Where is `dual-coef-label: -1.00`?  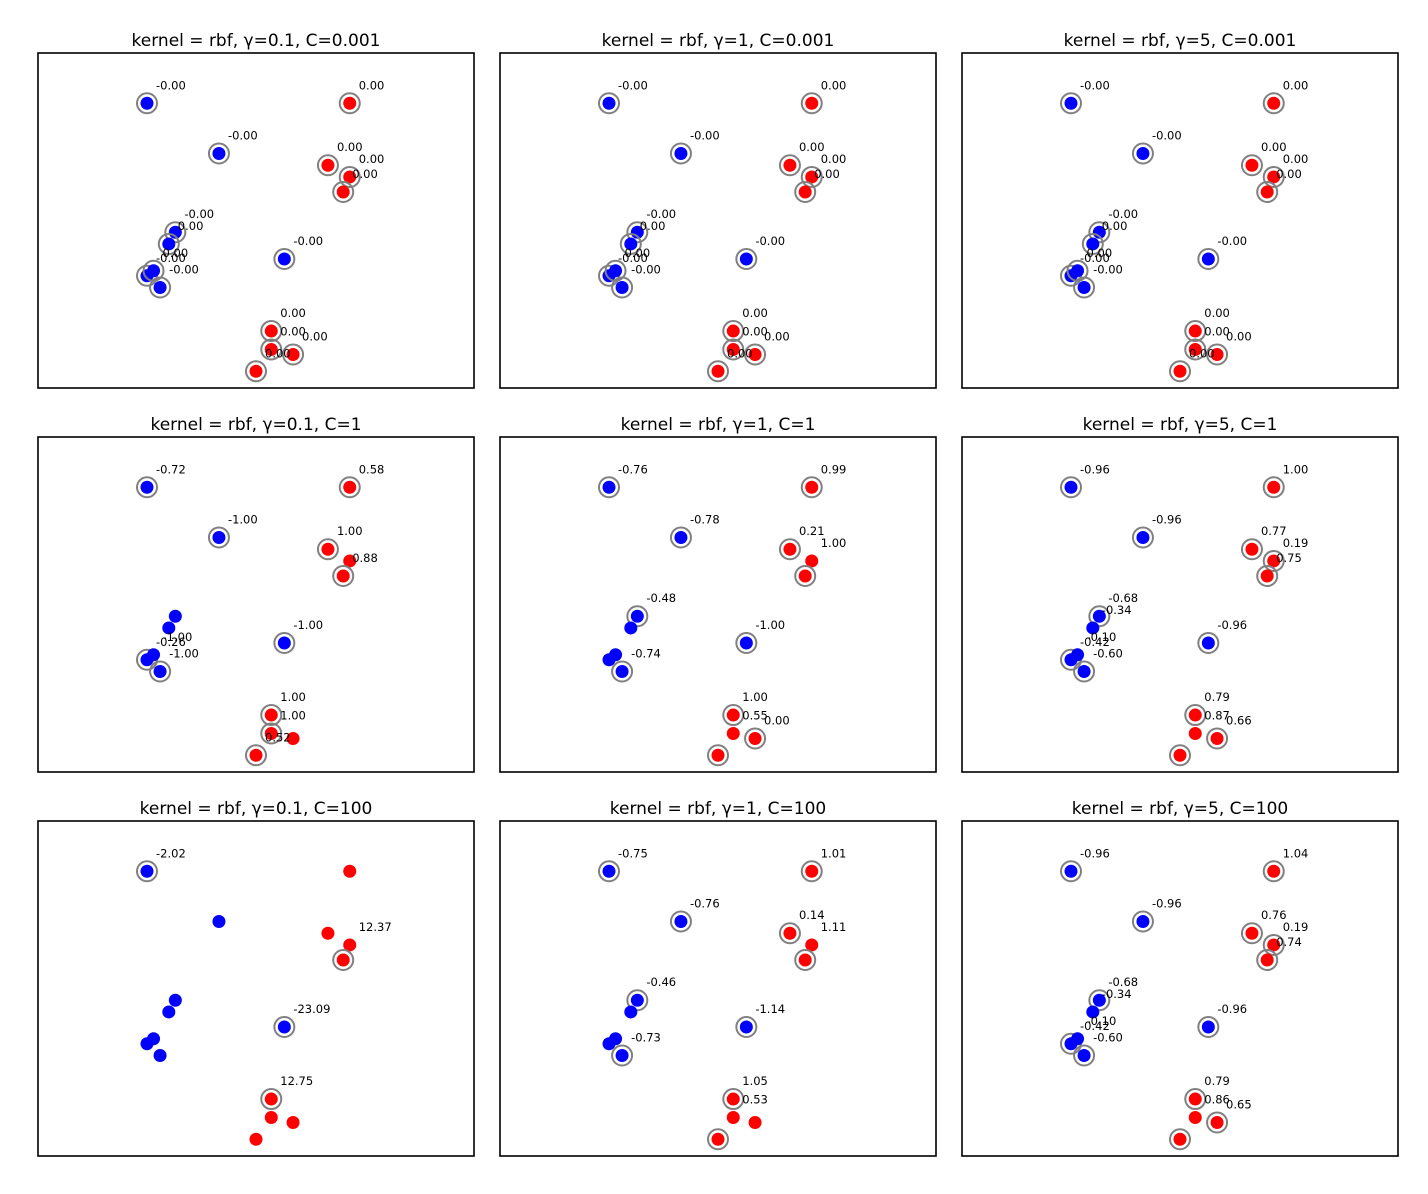 dual-coef-label: -1.00 is located at coordinates (243, 520).